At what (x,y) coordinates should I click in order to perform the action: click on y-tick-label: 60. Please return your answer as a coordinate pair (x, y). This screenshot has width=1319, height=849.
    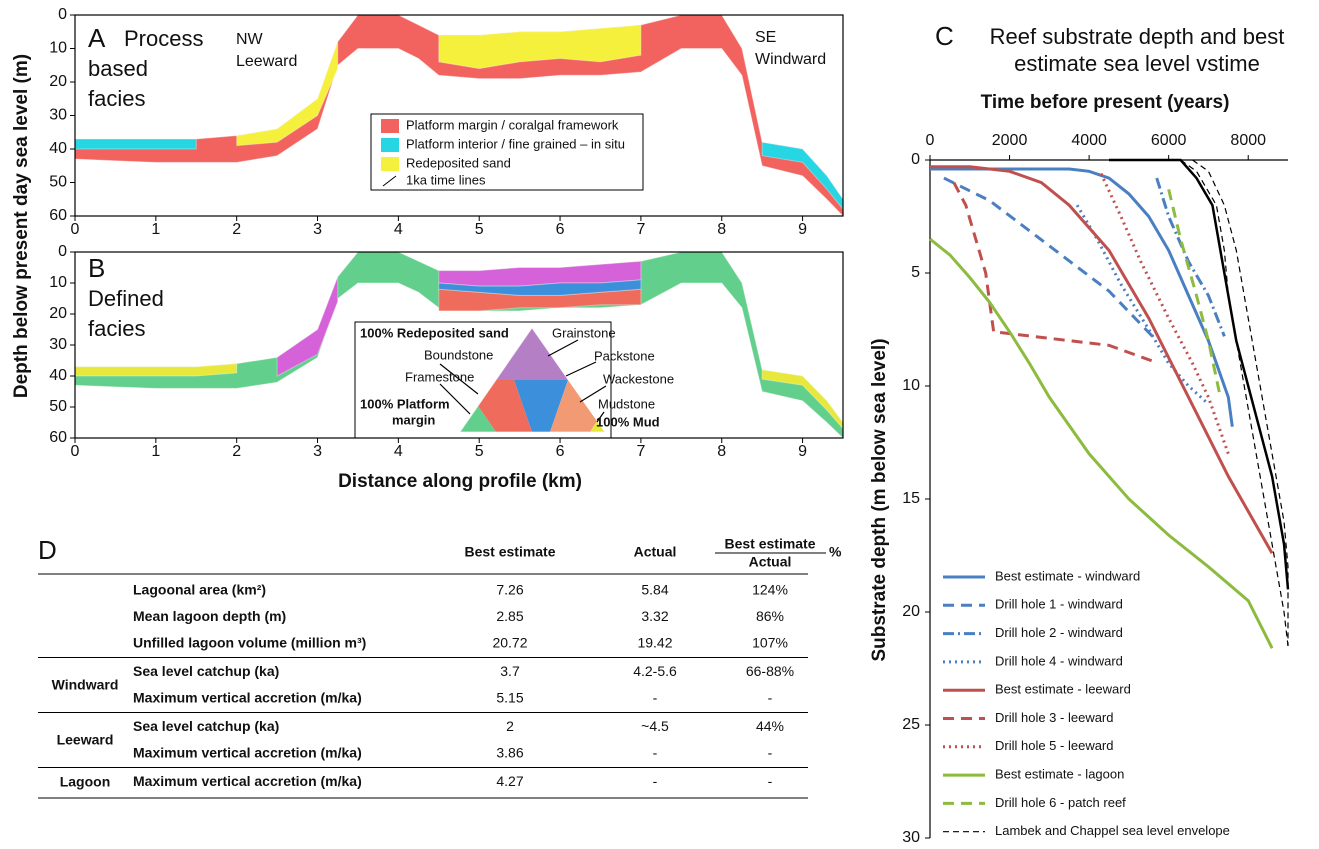
    Looking at the image, I should click on (58, 215).